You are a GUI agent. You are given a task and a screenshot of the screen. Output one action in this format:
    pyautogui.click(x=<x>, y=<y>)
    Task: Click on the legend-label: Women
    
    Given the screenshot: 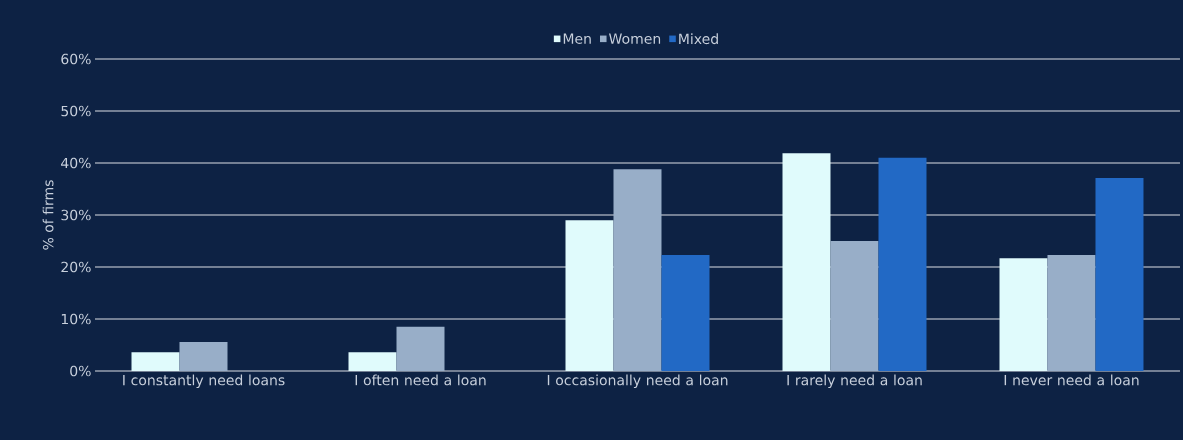 What is the action you would take?
    pyautogui.click(x=635, y=38)
    